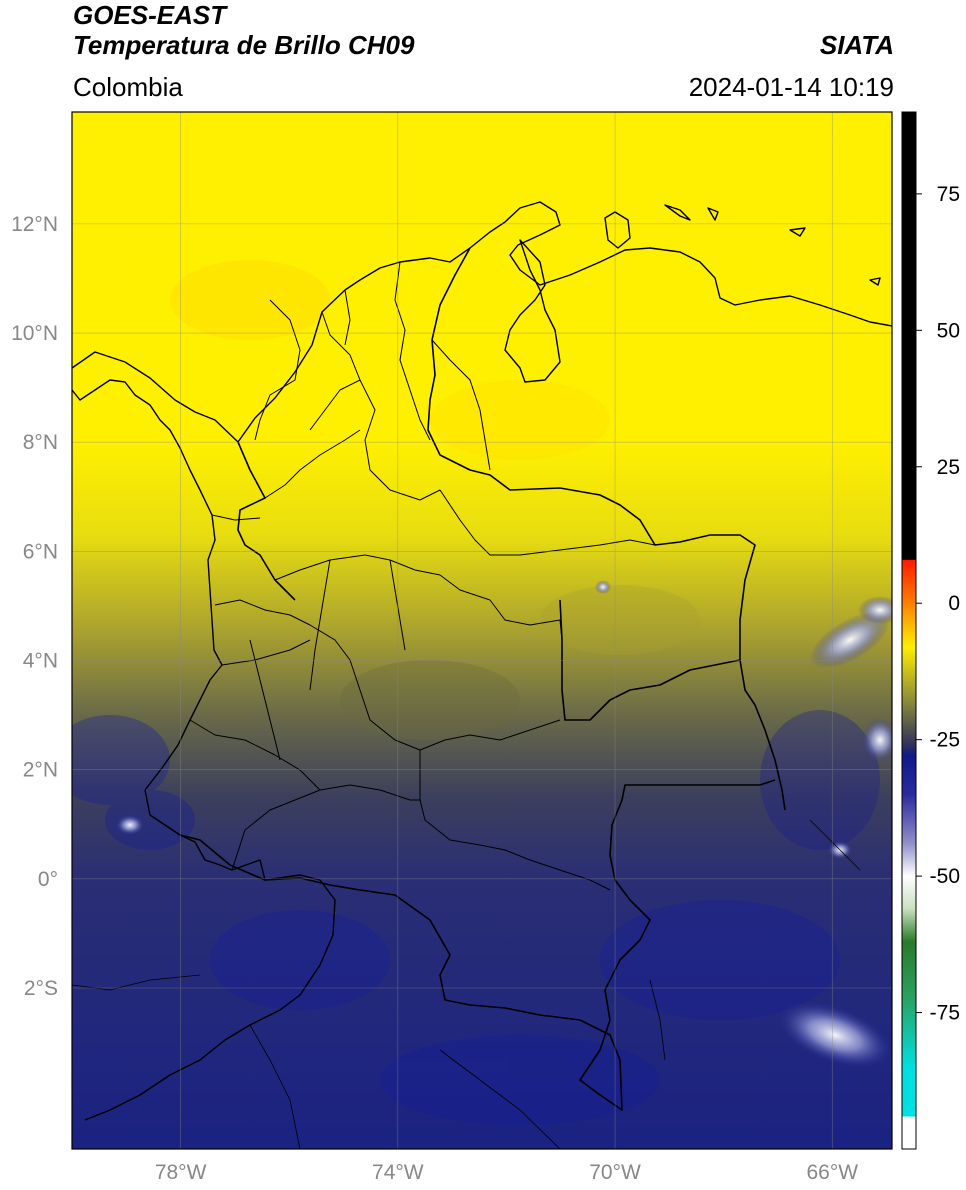  Describe the element at coordinates (34, 606) in the screenshot. I see `latitude-tick-labels: 12°N 10°N 8°N 6°N 4°N 2°N 0° 2°S` at that location.